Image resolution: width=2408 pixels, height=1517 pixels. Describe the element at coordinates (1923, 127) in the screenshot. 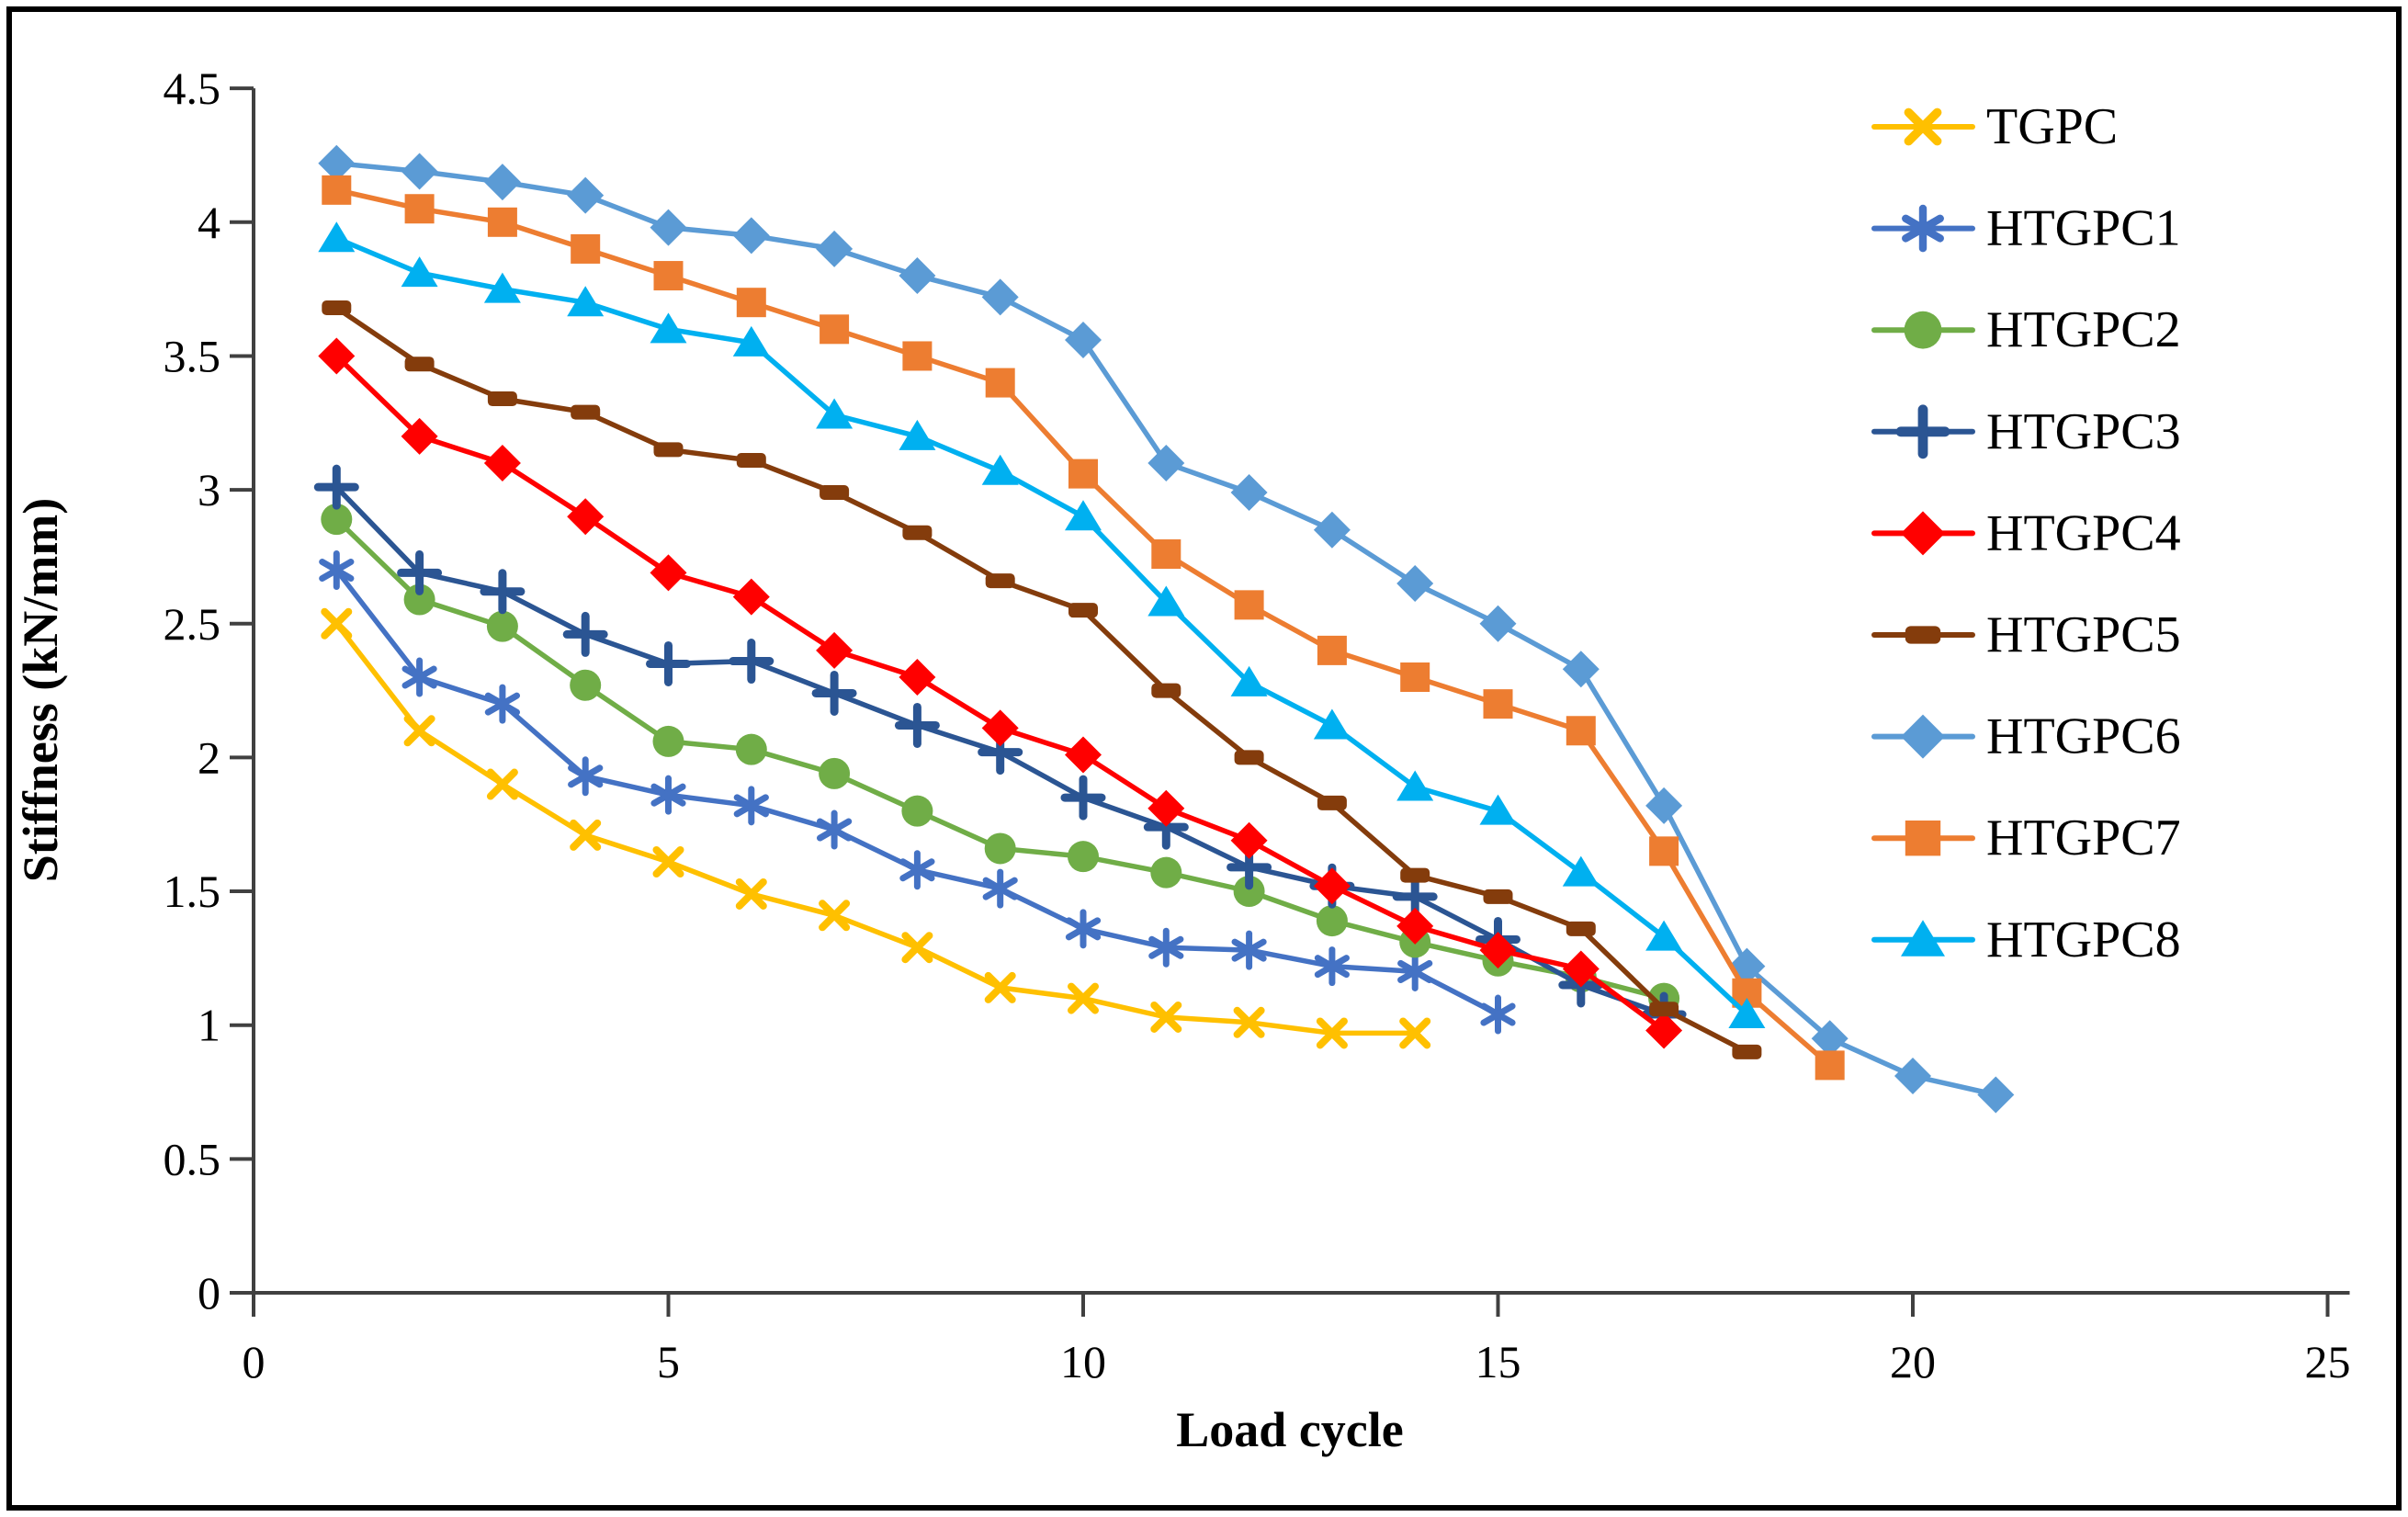

I see `legend-swatch-TGPC-stroke` at that location.